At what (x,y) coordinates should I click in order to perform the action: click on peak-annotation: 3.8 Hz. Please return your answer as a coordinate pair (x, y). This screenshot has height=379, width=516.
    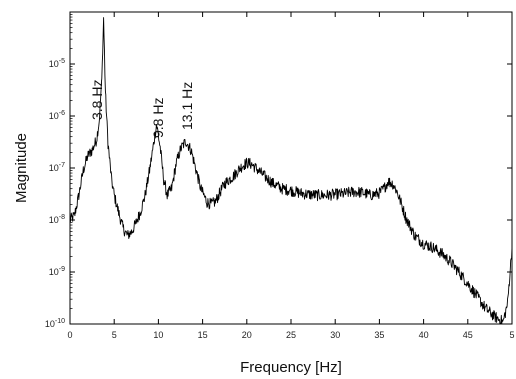
    Looking at the image, I should click on (97, 100).